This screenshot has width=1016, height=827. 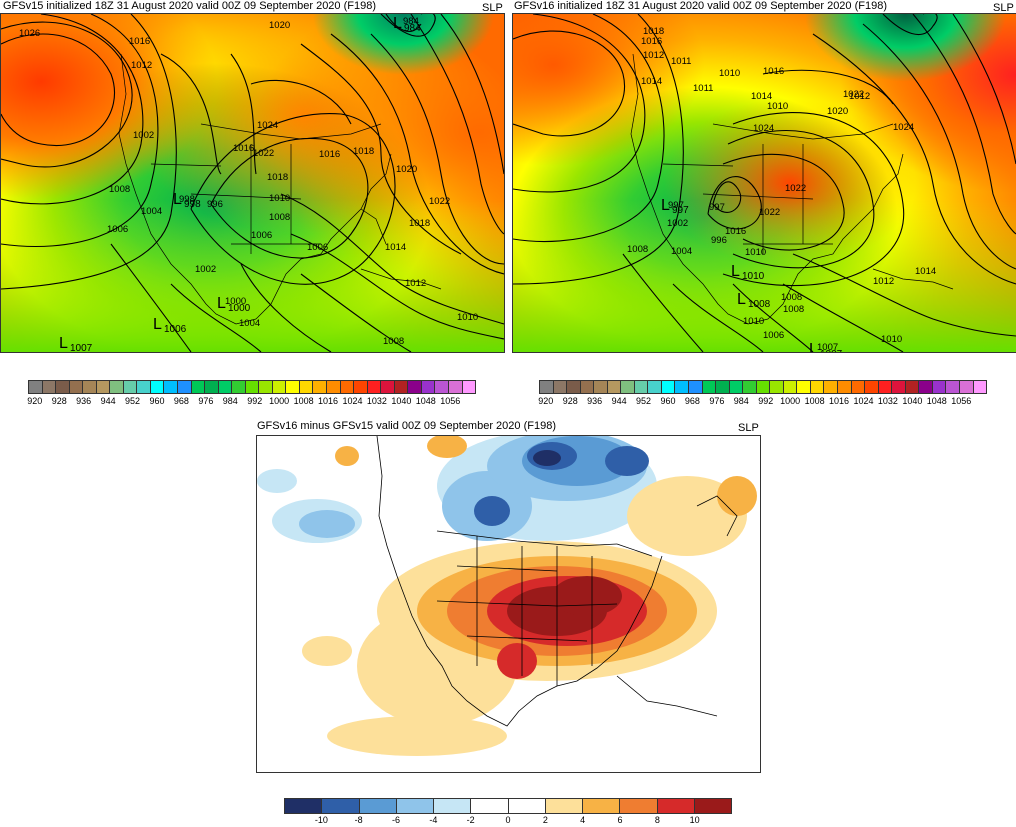 What do you see at coordinates (677, 223) in the screenshot?
I see `contour-label: 1002` at bounding box center [677, 223].